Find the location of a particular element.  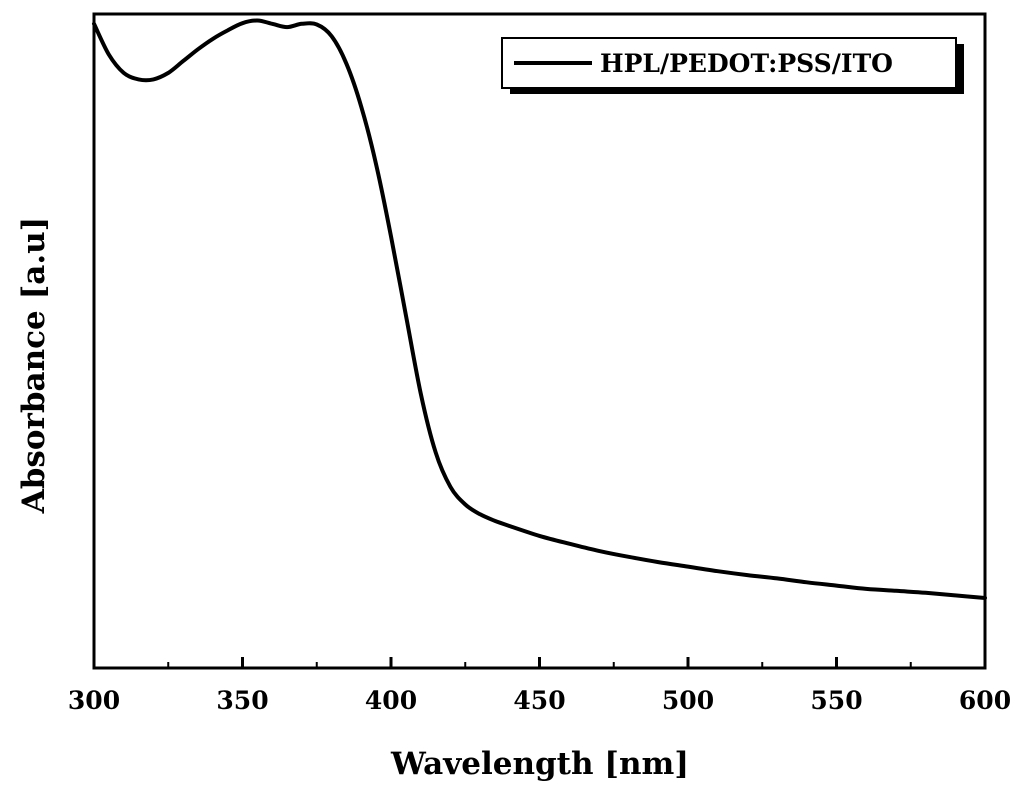

x-tick-label-400: 400 is located at coordinates (391, 700).